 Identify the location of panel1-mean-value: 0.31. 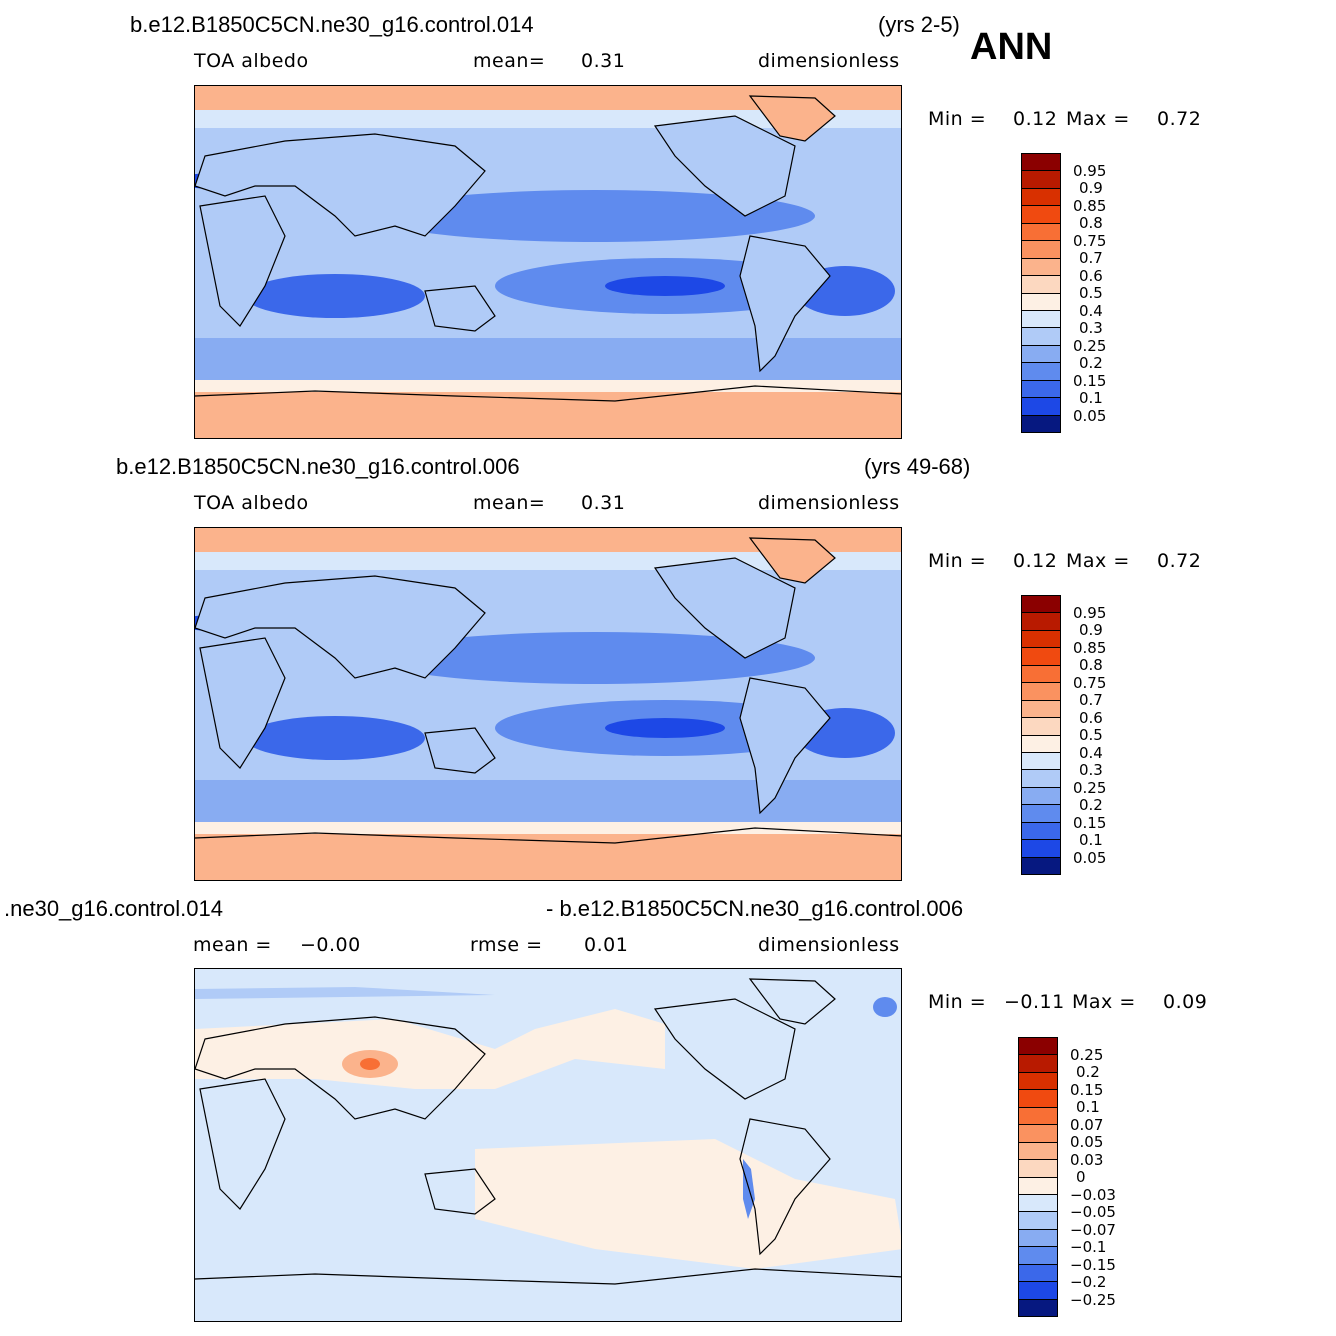
(603, 61).